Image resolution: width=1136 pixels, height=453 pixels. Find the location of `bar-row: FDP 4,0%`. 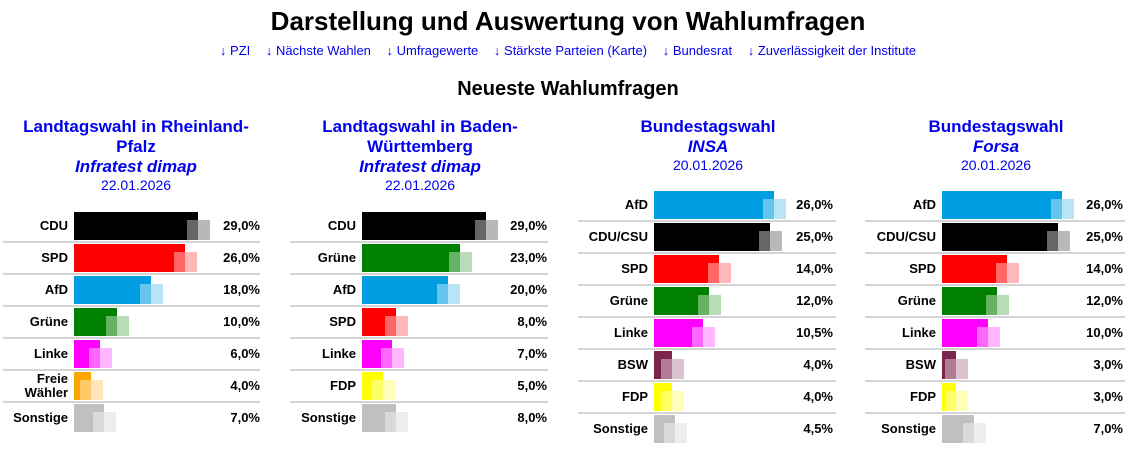

bar-row: FDP 4,0% is located at coordinates (707, 398).